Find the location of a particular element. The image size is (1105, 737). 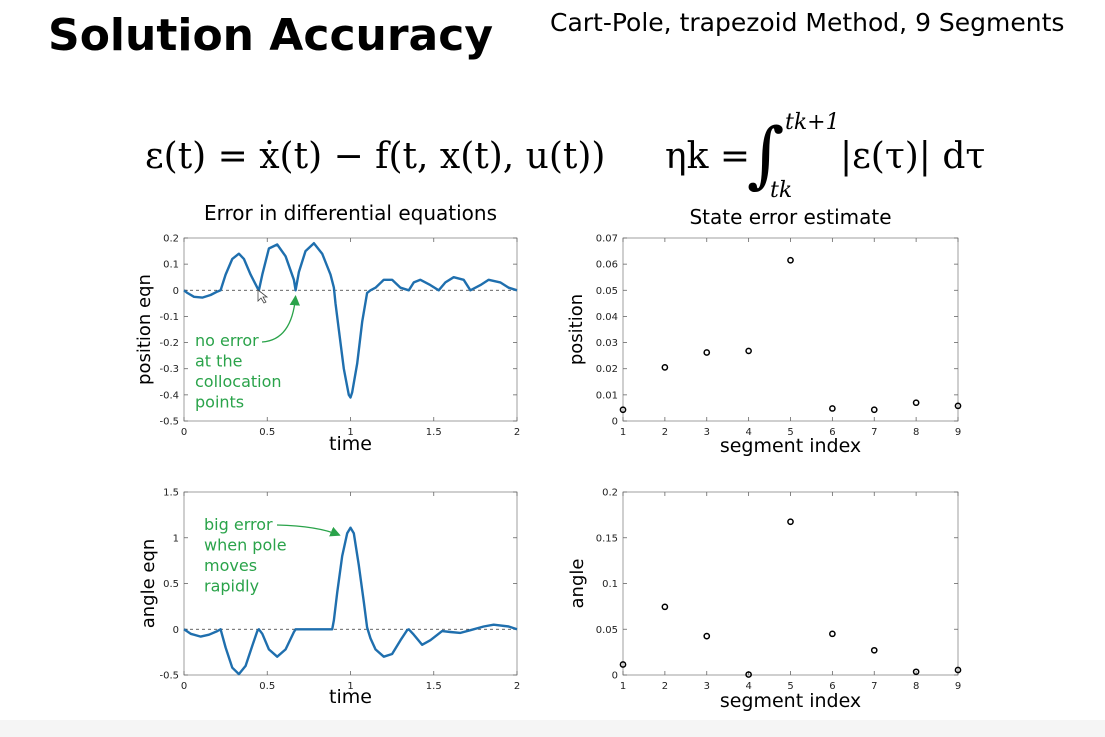

annotation-text: at the is located at coordinates (218, 361).